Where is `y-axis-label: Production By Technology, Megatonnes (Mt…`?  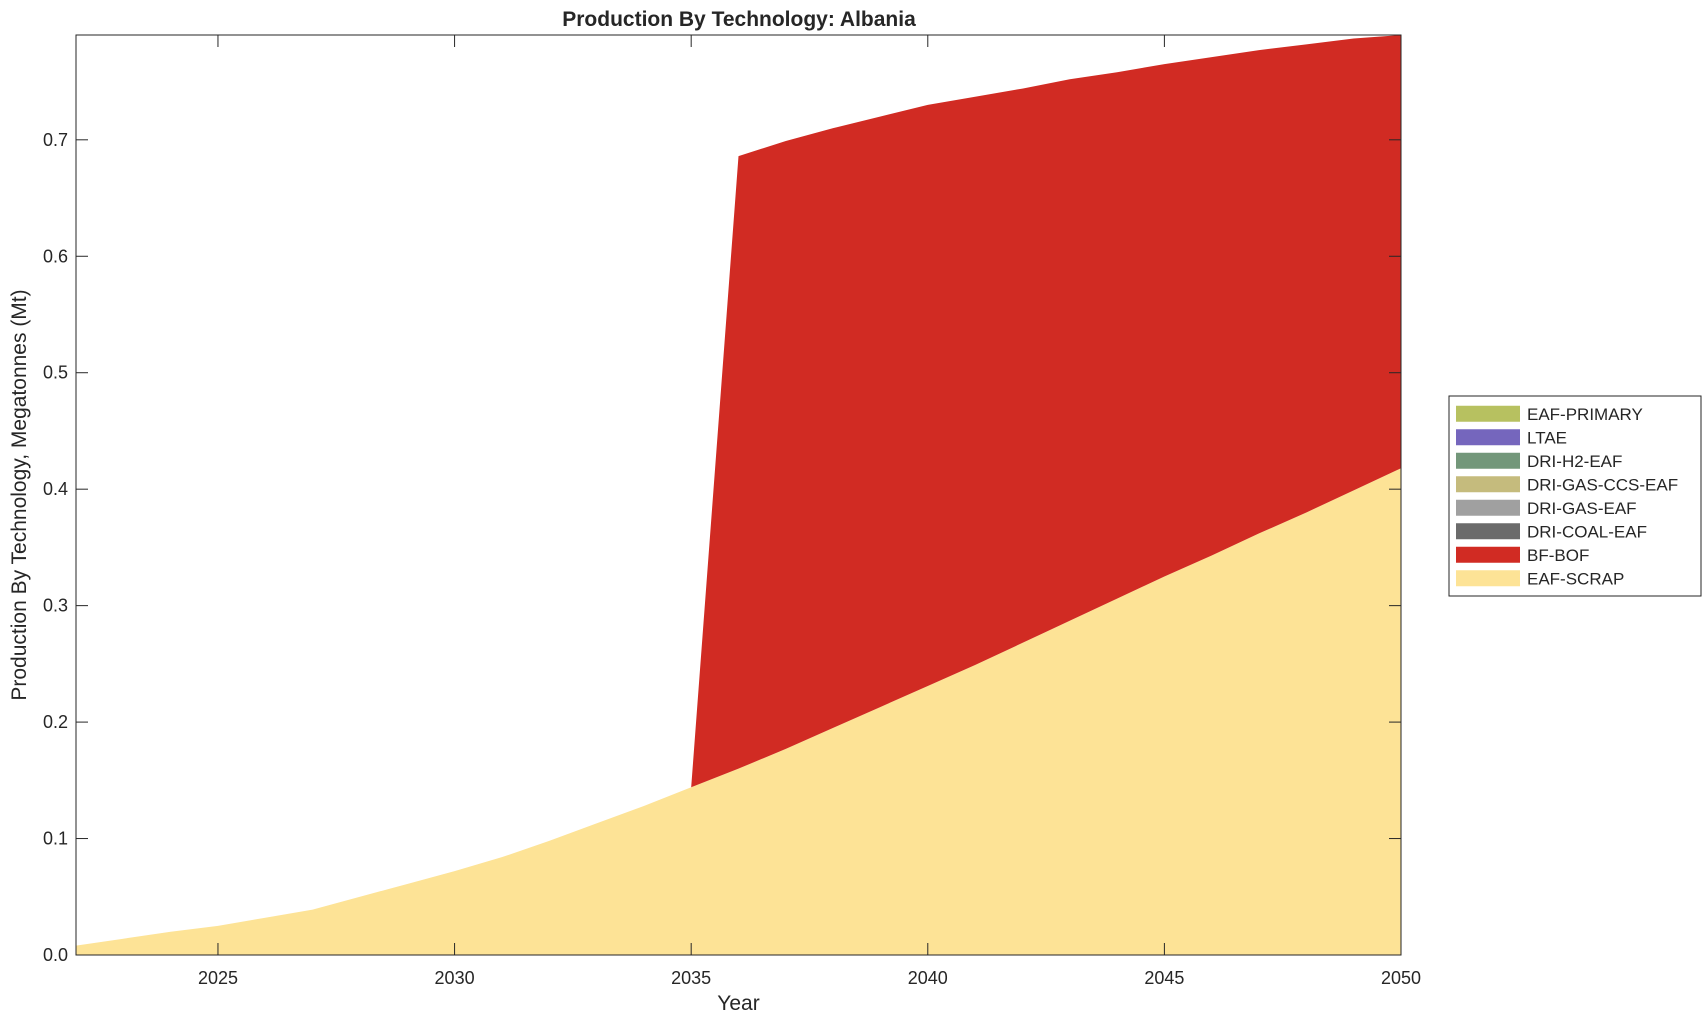 y-axis-label: Production By Technology, Megatonnes (Mt… is located at coordinates (19, 494).